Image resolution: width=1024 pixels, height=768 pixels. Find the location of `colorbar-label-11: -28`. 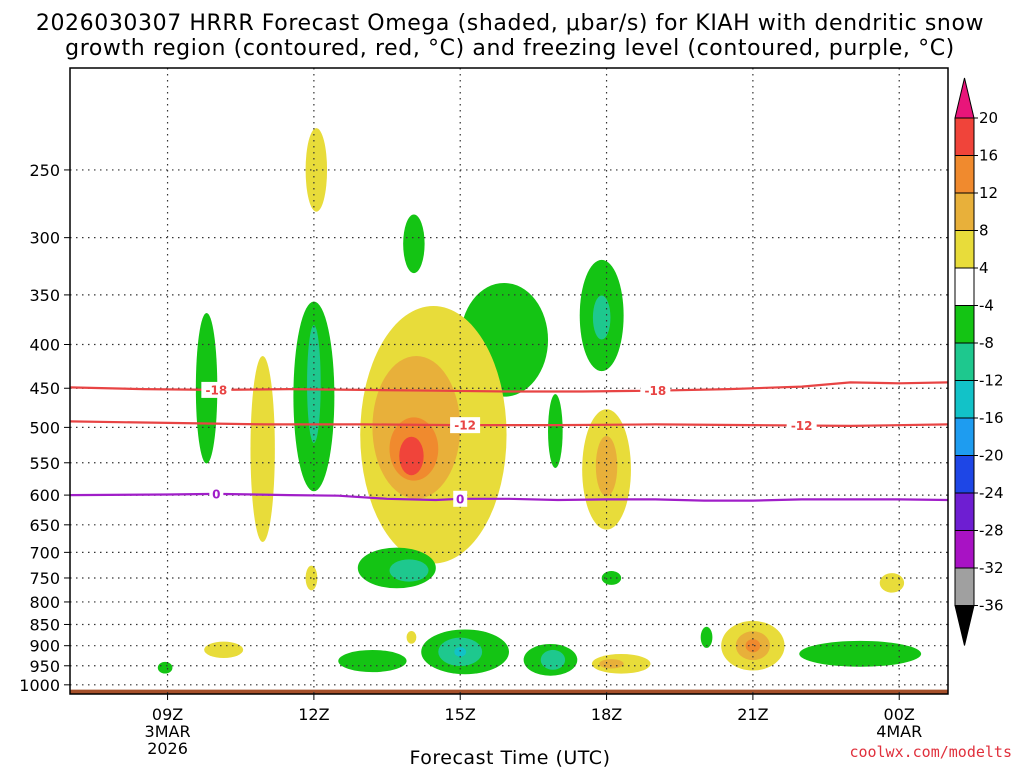

colorbar-label-11: -28 is located at coordinates (991, 531).